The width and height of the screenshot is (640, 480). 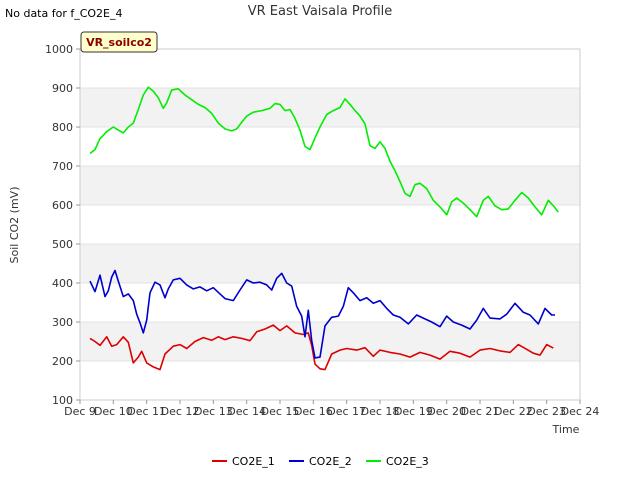 I want to click on y-tick-label: 800, so click(x=62, y=127).